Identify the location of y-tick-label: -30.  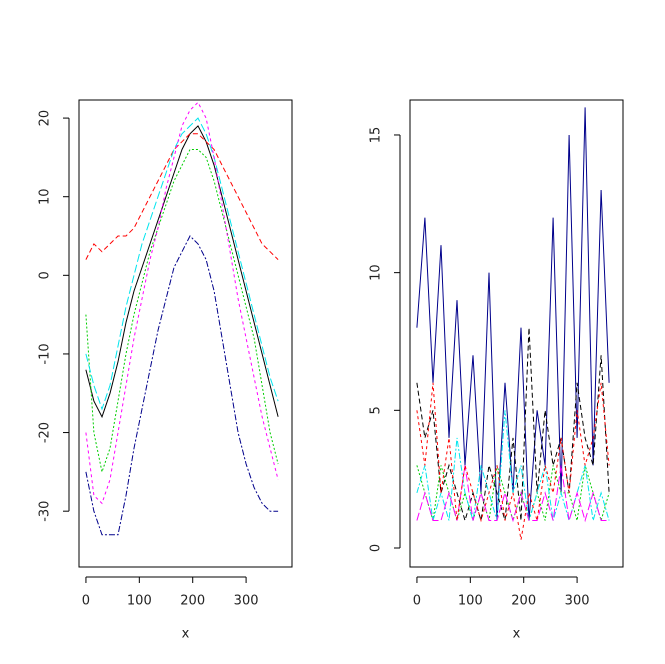
(45, 511).